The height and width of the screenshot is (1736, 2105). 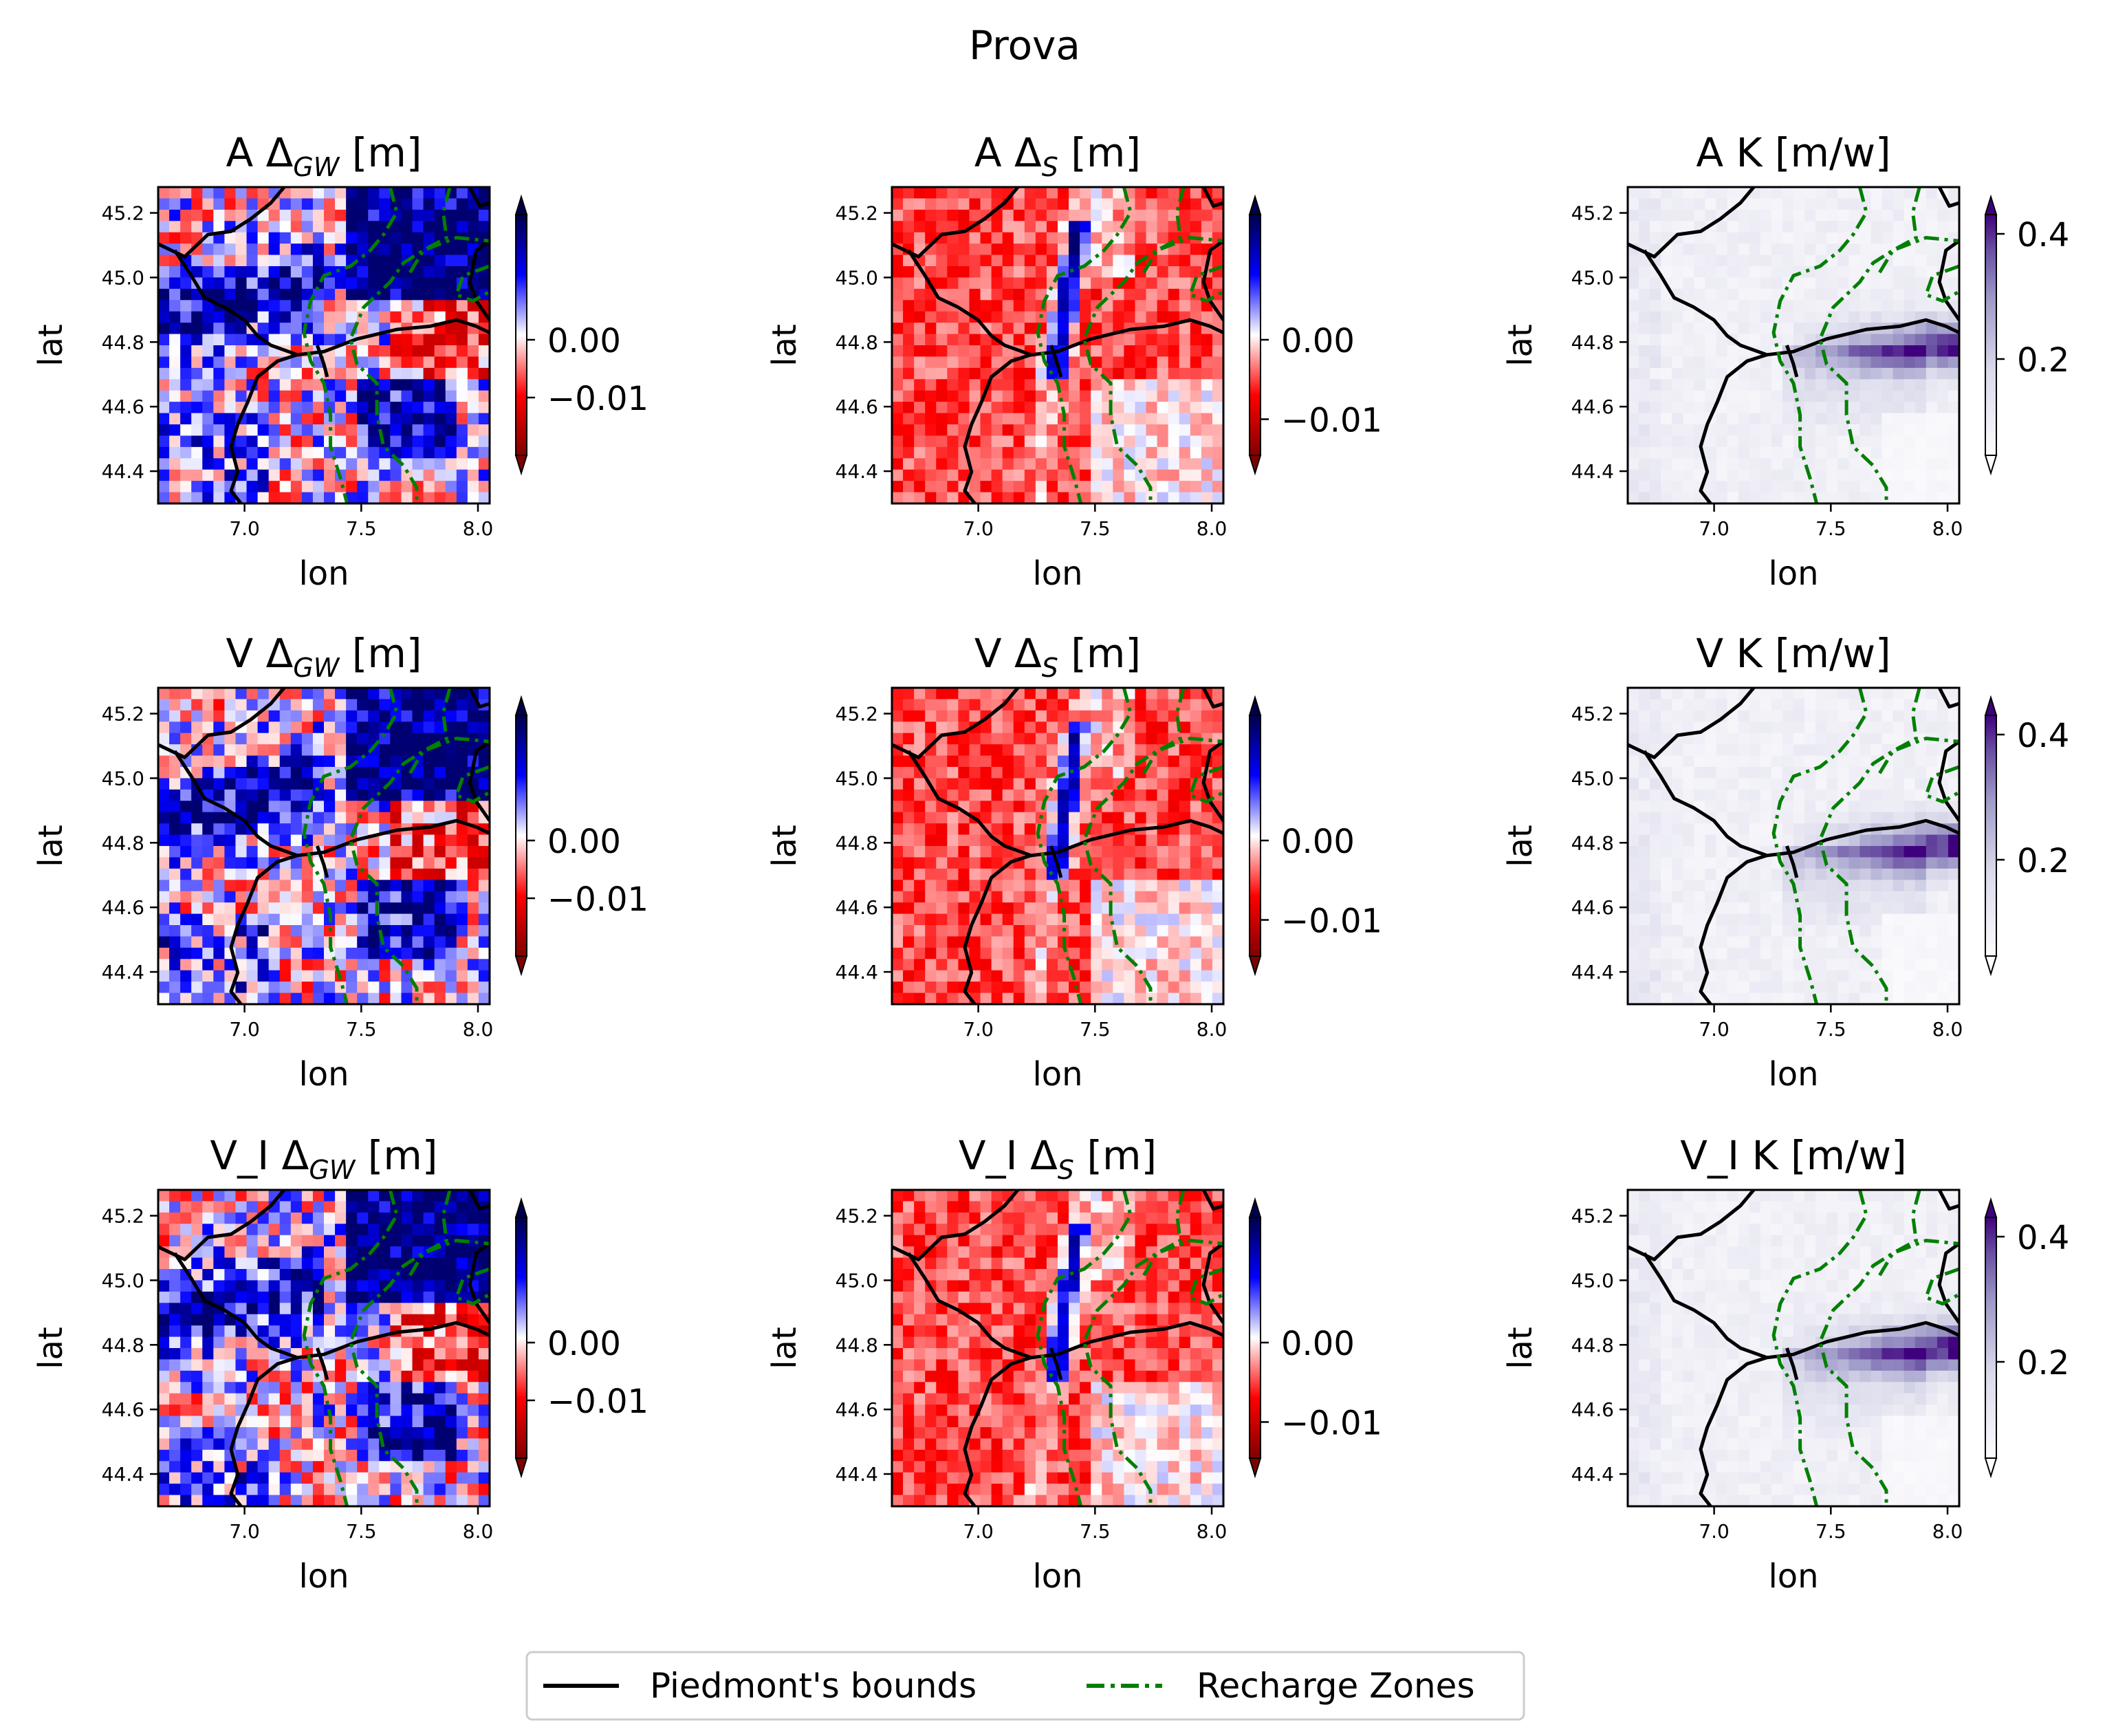 I want to click on y-tick-label: 45.2, so click(x=1592, y=213).